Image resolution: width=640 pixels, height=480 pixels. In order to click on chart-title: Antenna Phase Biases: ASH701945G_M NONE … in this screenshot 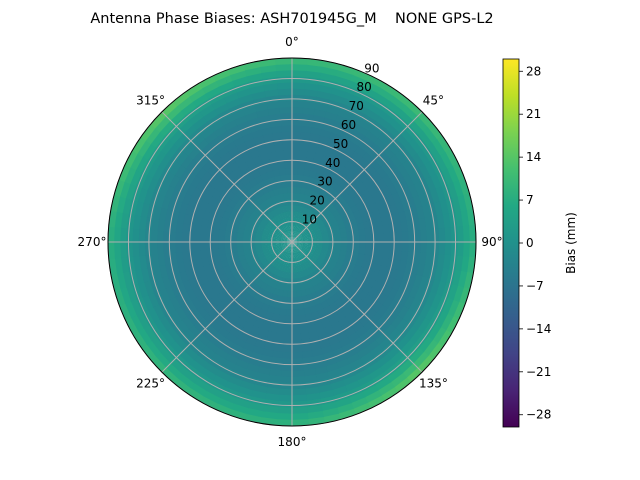, I will do `click(291, 19)`.